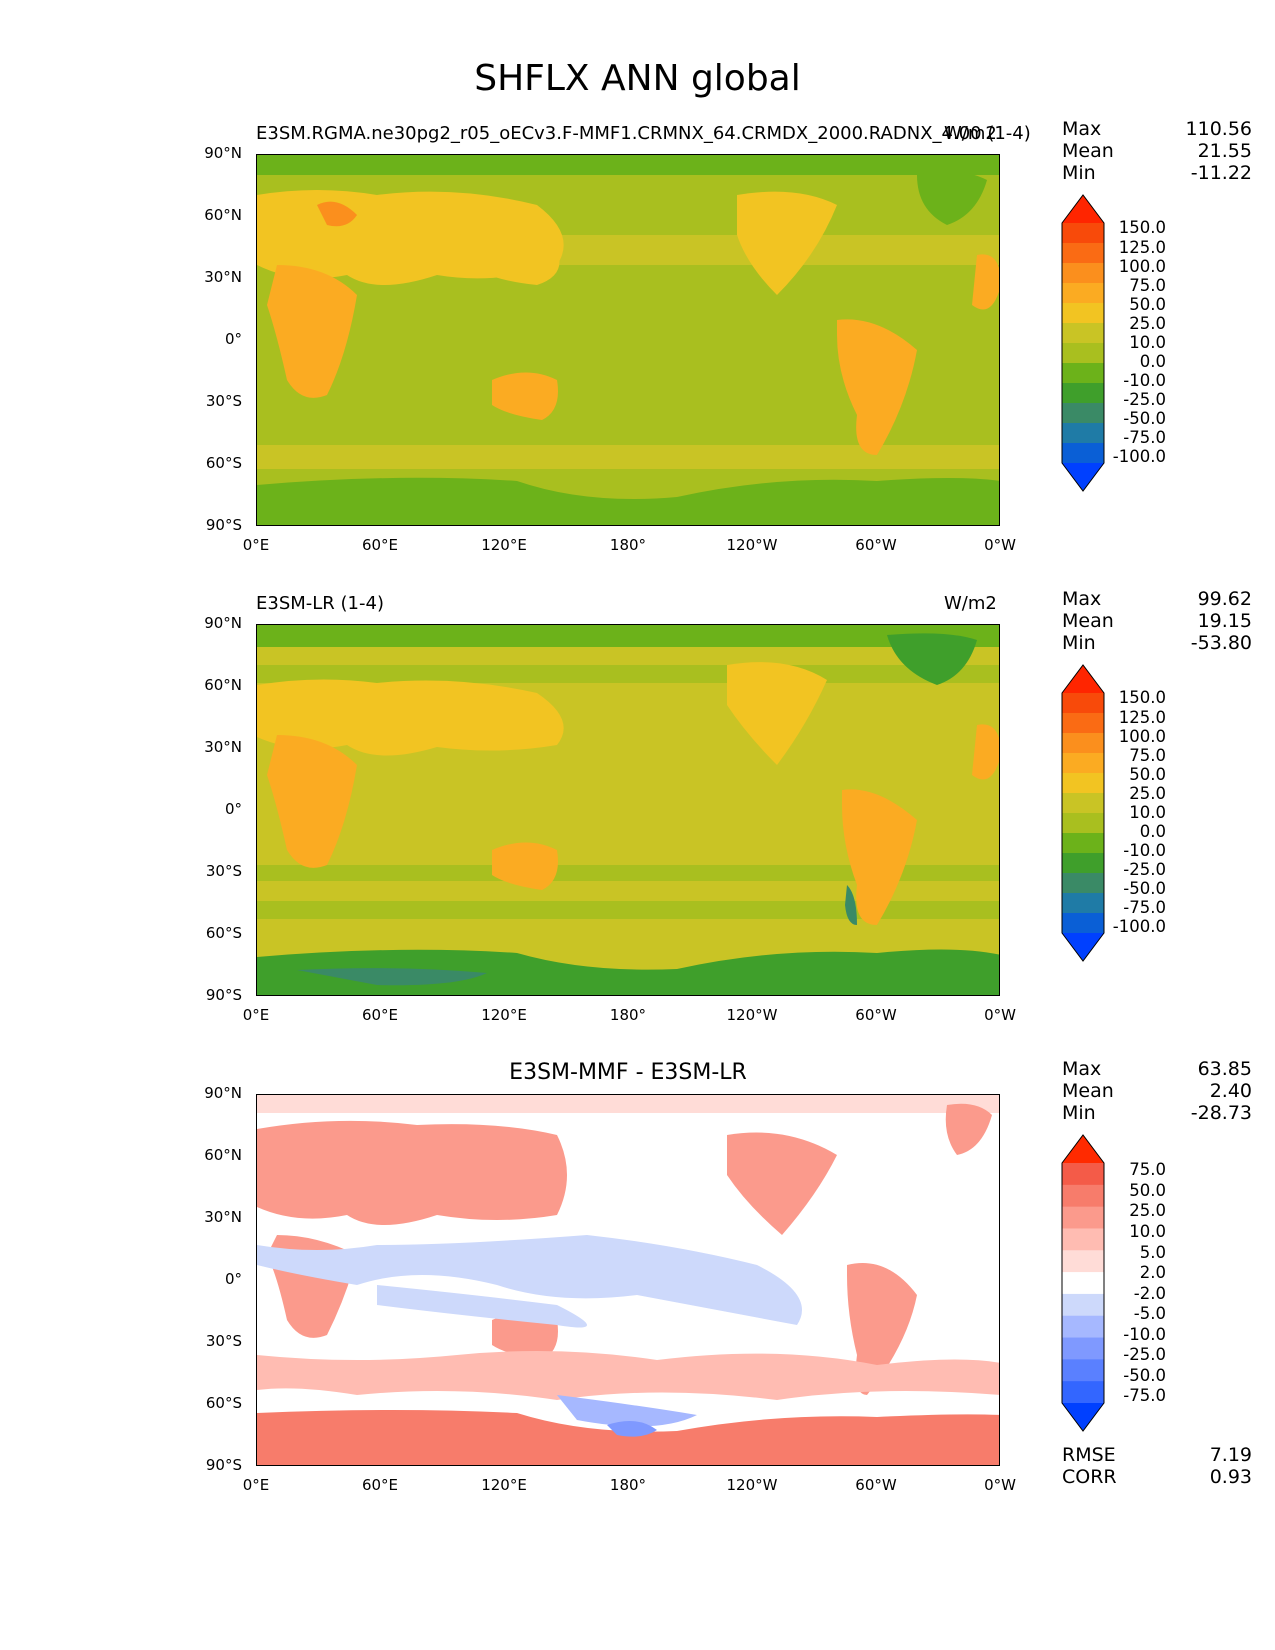 This screenshot has width=1275, height=1650. I want to click on panel2-cbar-label: -75.0, so click(1144, 907).